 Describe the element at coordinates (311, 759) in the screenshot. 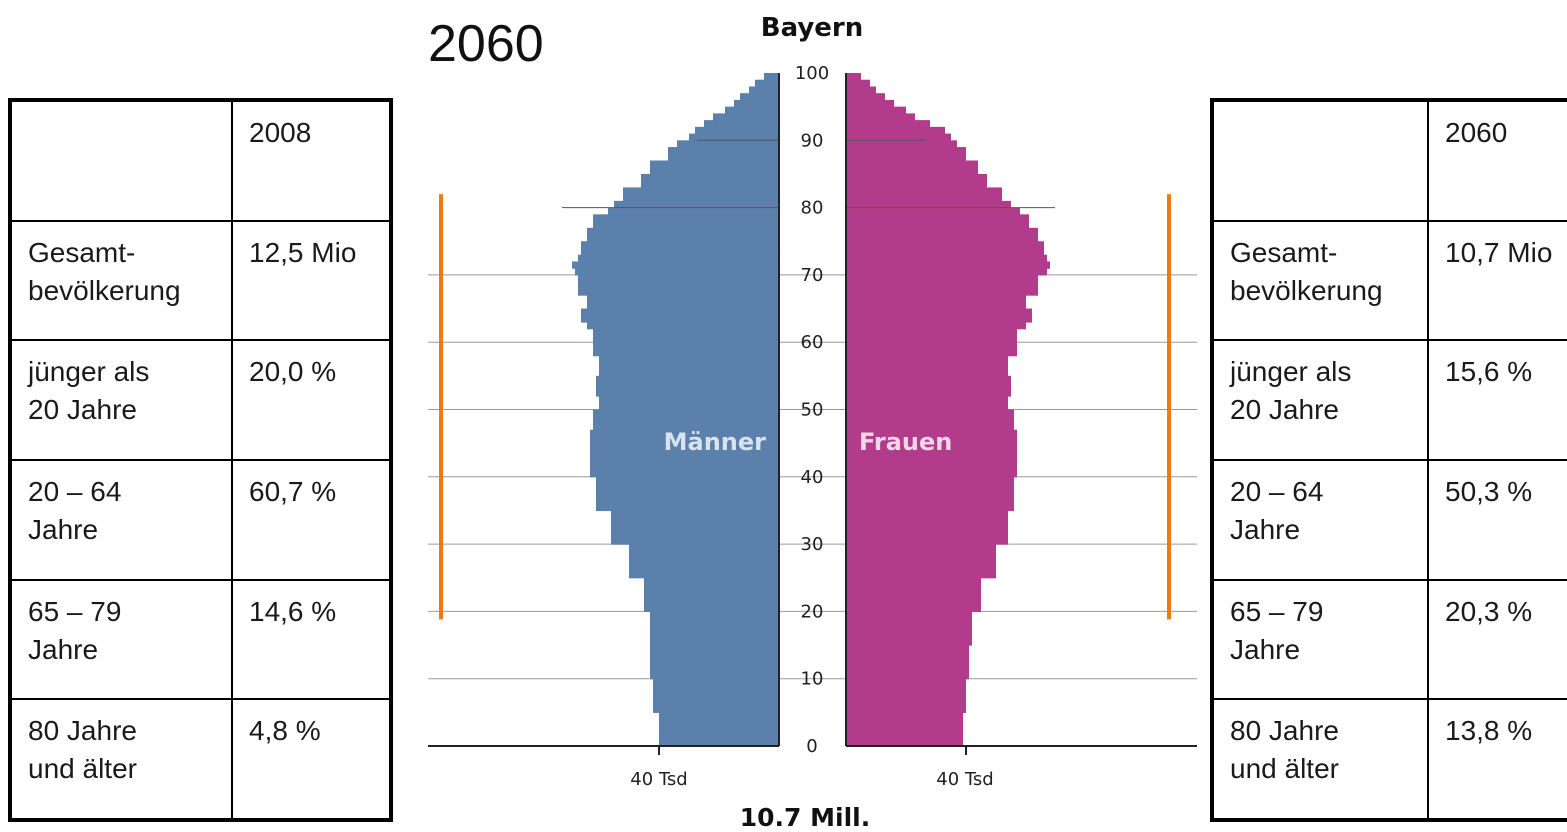

I see `row-value: 4,8 %` at that location.